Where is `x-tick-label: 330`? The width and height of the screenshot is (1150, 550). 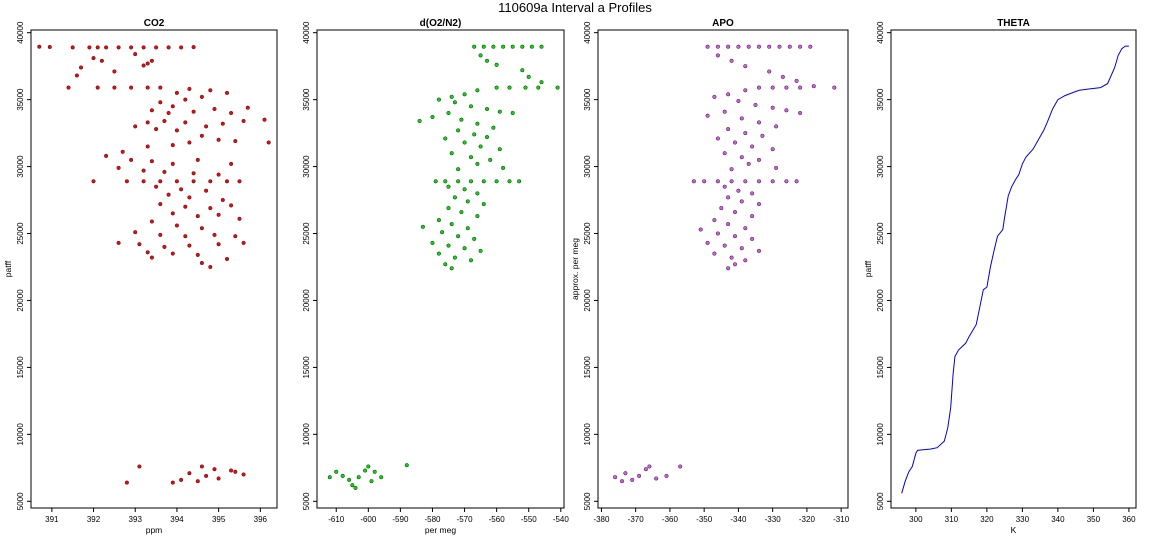 x-tick-label: 330 is located at coordinates (1023, 519).